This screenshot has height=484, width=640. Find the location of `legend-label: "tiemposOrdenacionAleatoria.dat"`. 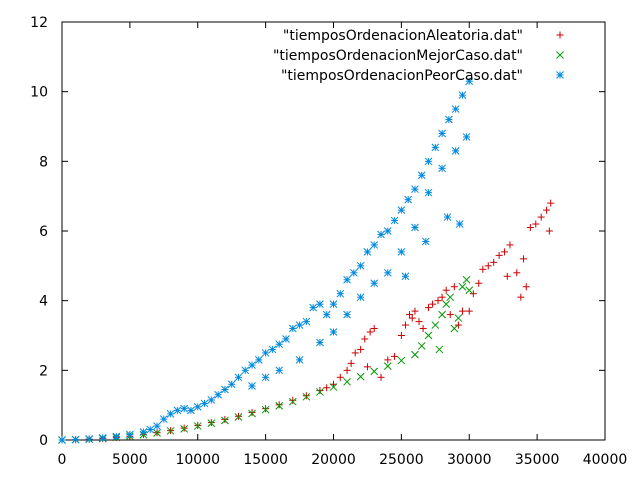

legend-label: "tiemposOrdenacionAleatoria.dat" is located at coordinates (403, 36).